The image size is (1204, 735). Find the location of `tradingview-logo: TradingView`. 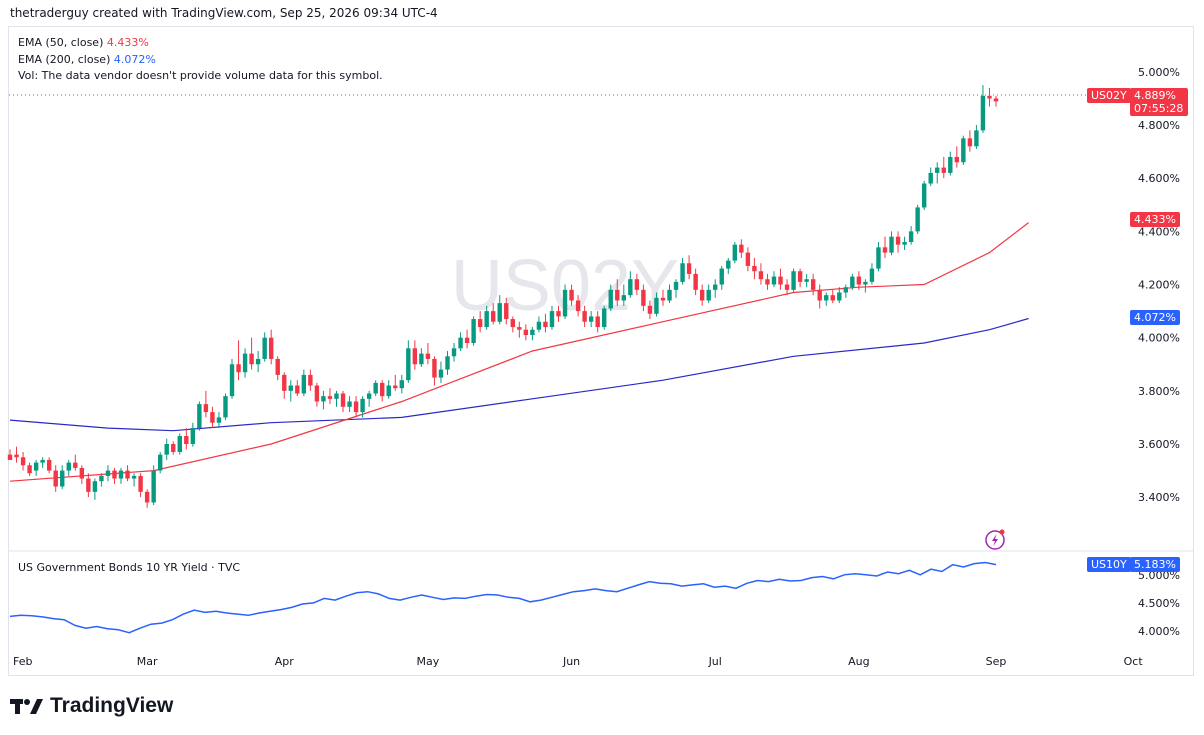

tradingview-logo: TradingView is located at coordinates (91, 706).